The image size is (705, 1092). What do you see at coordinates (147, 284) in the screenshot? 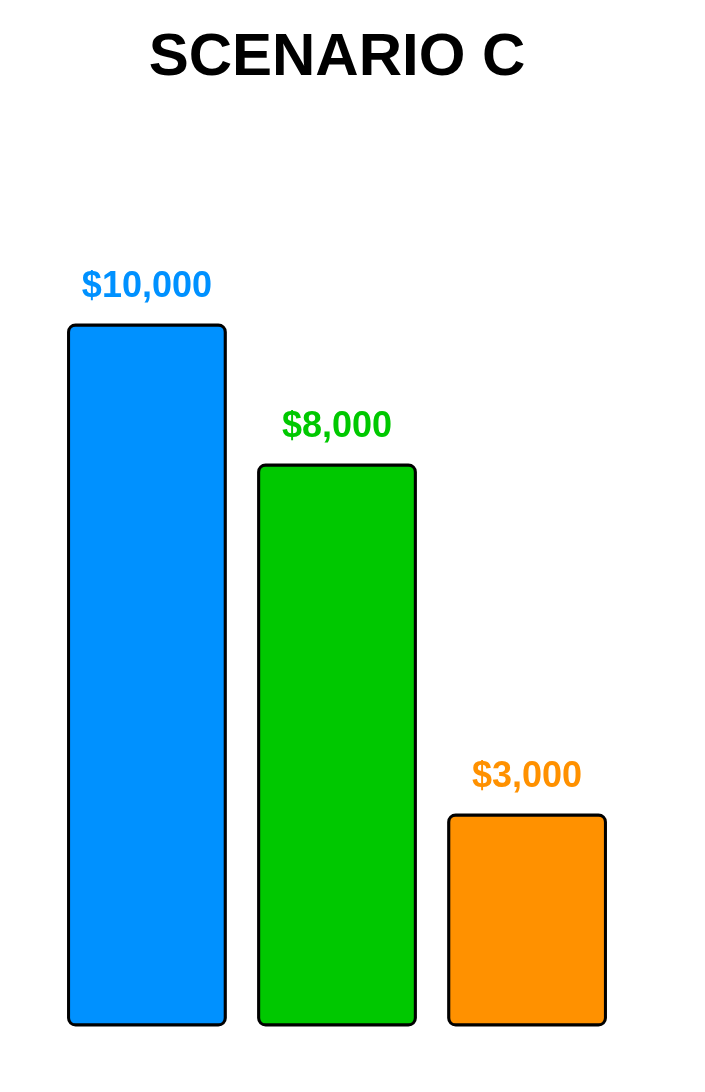
I see `data-label: $10,000` at bounding box center [147, 284].